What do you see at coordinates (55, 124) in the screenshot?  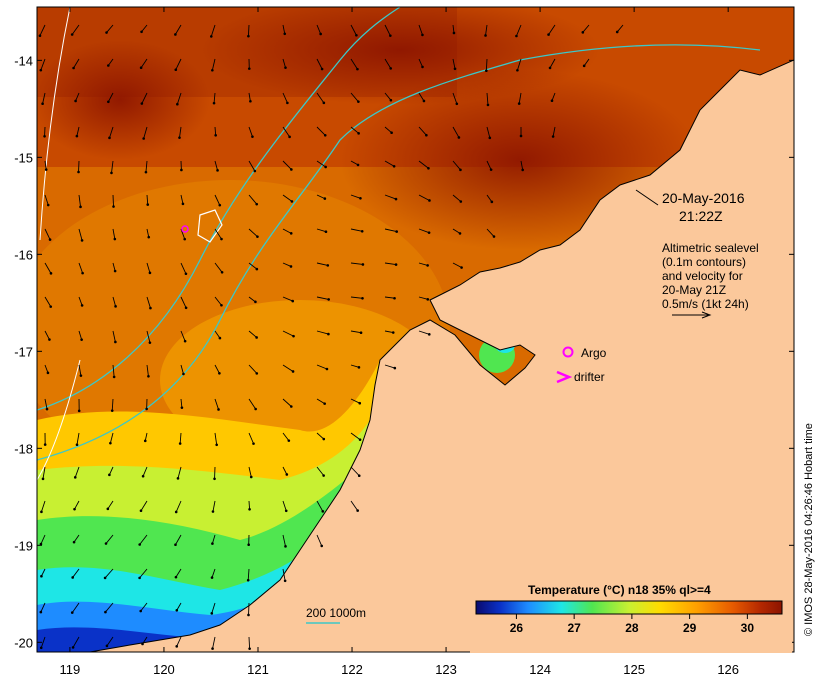 I see `sealevel-contour` at bounding box center [55, 124].